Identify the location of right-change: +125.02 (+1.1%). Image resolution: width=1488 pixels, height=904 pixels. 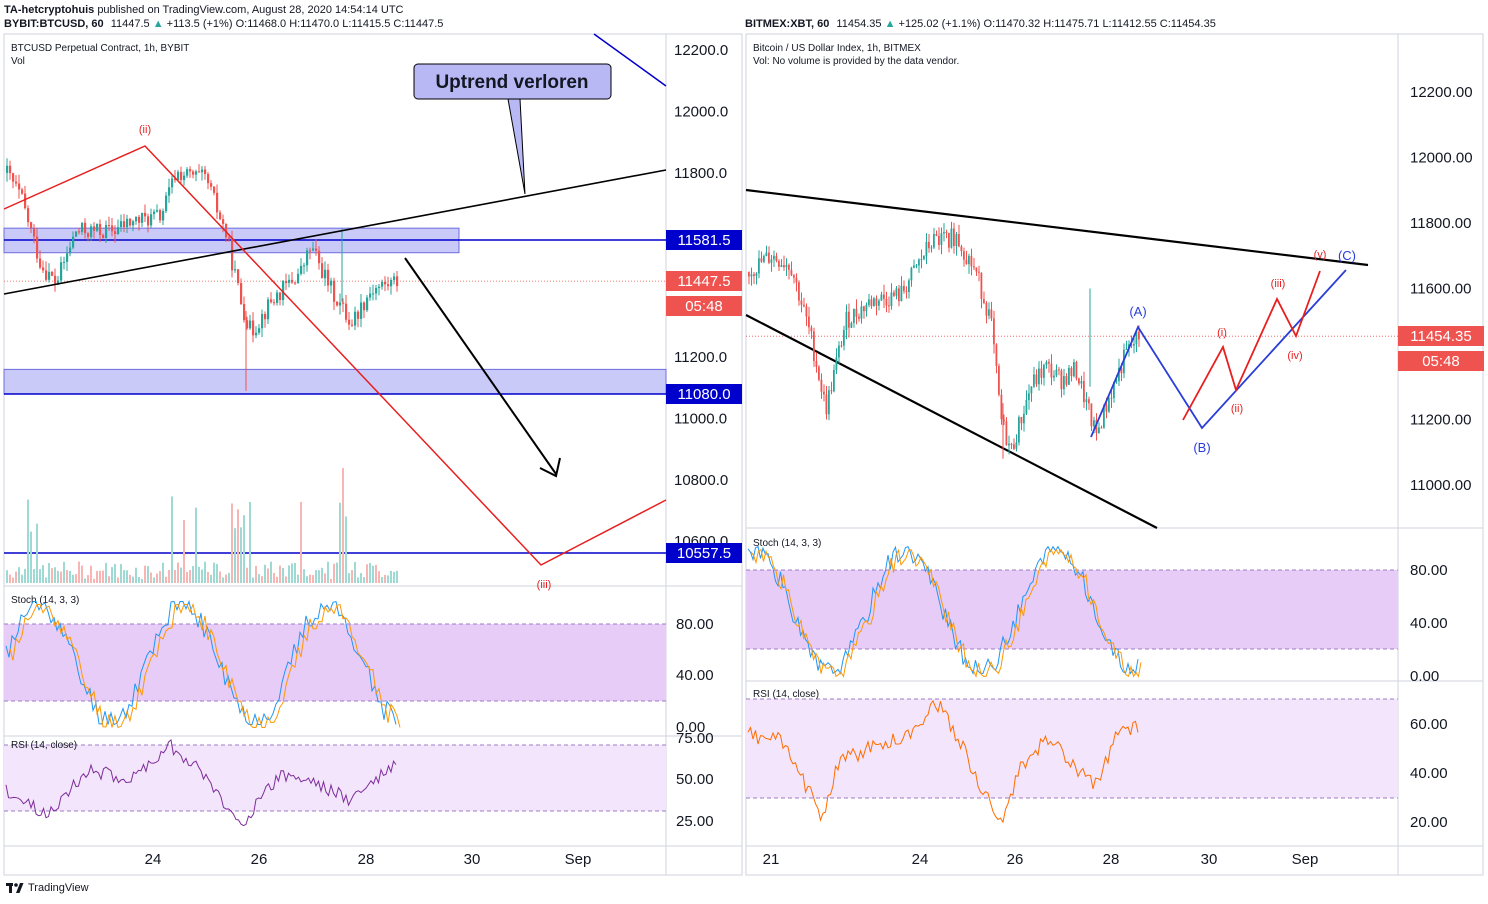
(939, 24).